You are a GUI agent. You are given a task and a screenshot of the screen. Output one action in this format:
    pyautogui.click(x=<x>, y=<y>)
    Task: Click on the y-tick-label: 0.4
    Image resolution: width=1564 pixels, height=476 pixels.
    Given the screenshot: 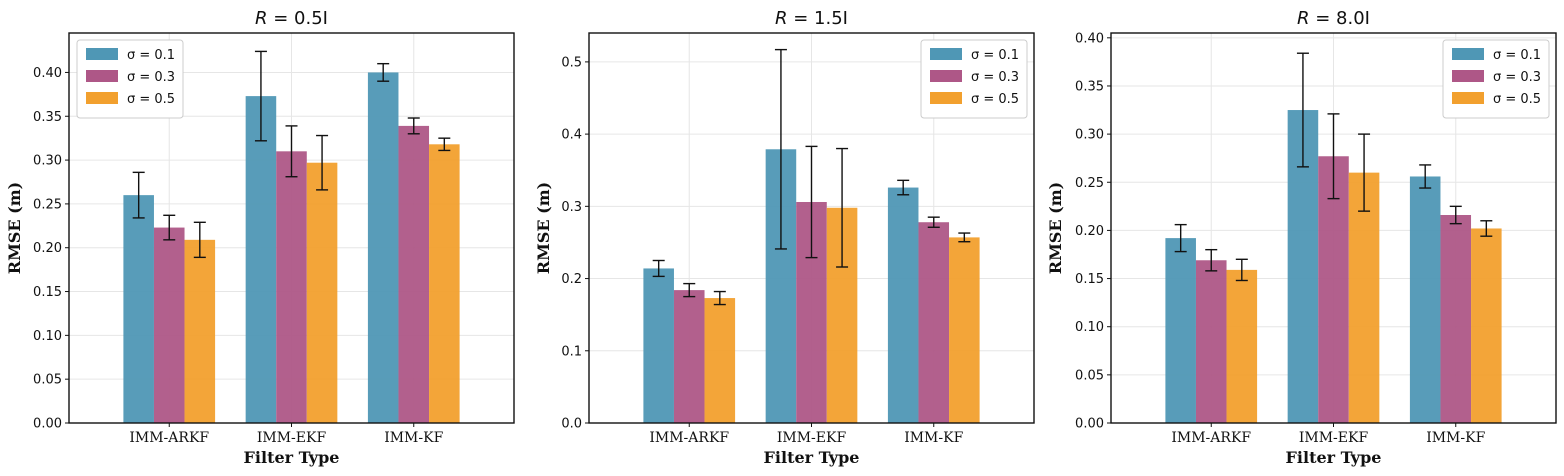 What is the action you would take?
    pyautogui.click(x=571, y=135)
    